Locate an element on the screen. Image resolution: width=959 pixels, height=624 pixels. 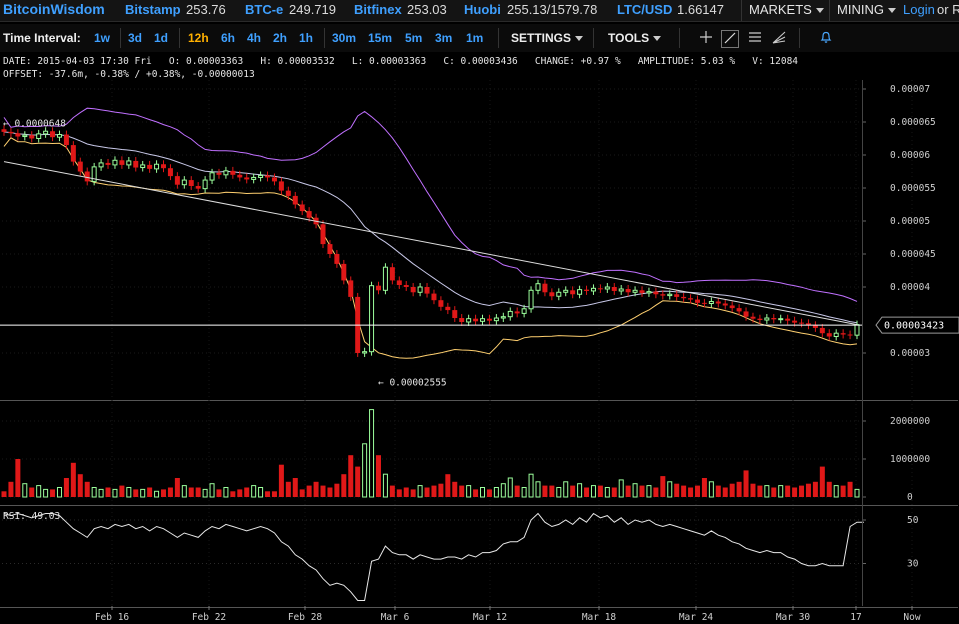
interval-4h: 4h is located at coordinates (254, 38).